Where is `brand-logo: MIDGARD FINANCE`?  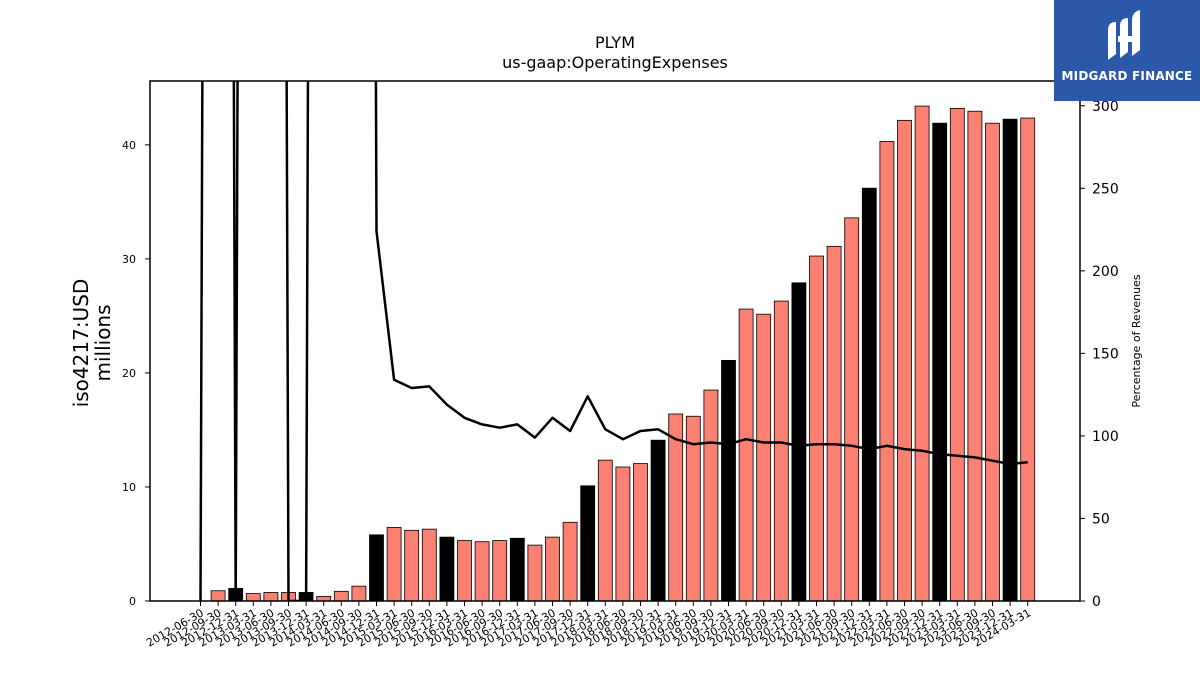
brand-logo: MIDGARD FINANCE is located at coordinates (1127, 50).